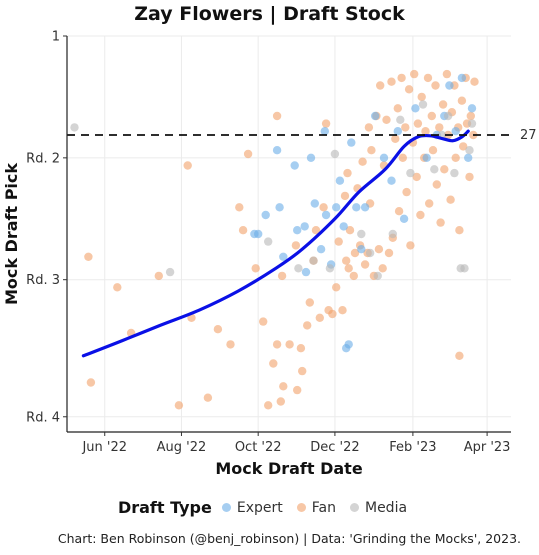 The image size is (539, 555). What do you see at coordinates (487, 447) in the screenshot?
I see `x-tick-label: Apr '23` at bounding box center [487, 447].